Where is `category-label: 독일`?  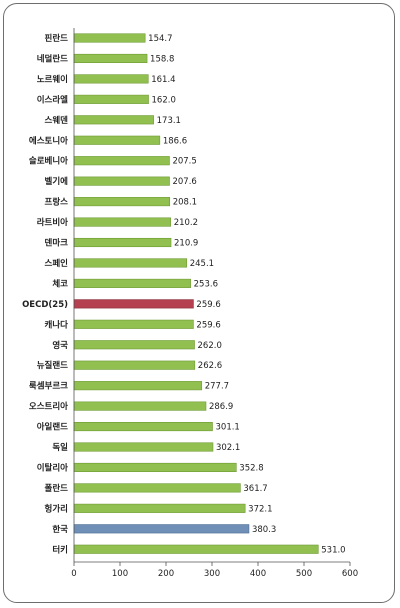
category-label: 독일 is located at coordinates (60, 447).